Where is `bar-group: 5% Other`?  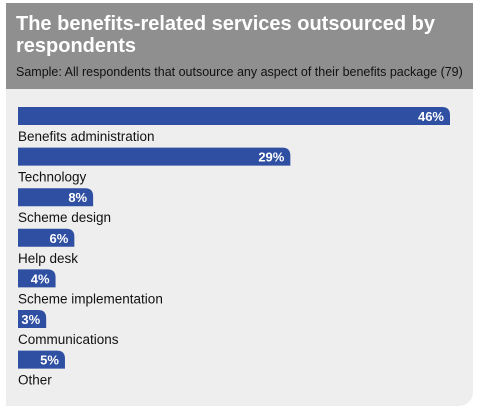
bar-group: 5% Other is located at coordinates (41, 369).